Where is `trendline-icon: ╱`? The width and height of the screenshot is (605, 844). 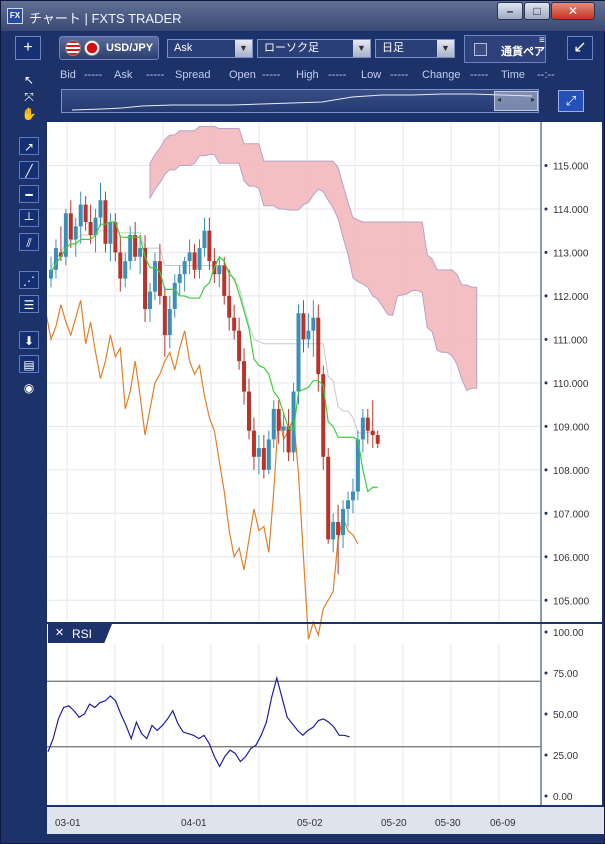
trendline-icon: ╱ is located at coordinates (29, 170).